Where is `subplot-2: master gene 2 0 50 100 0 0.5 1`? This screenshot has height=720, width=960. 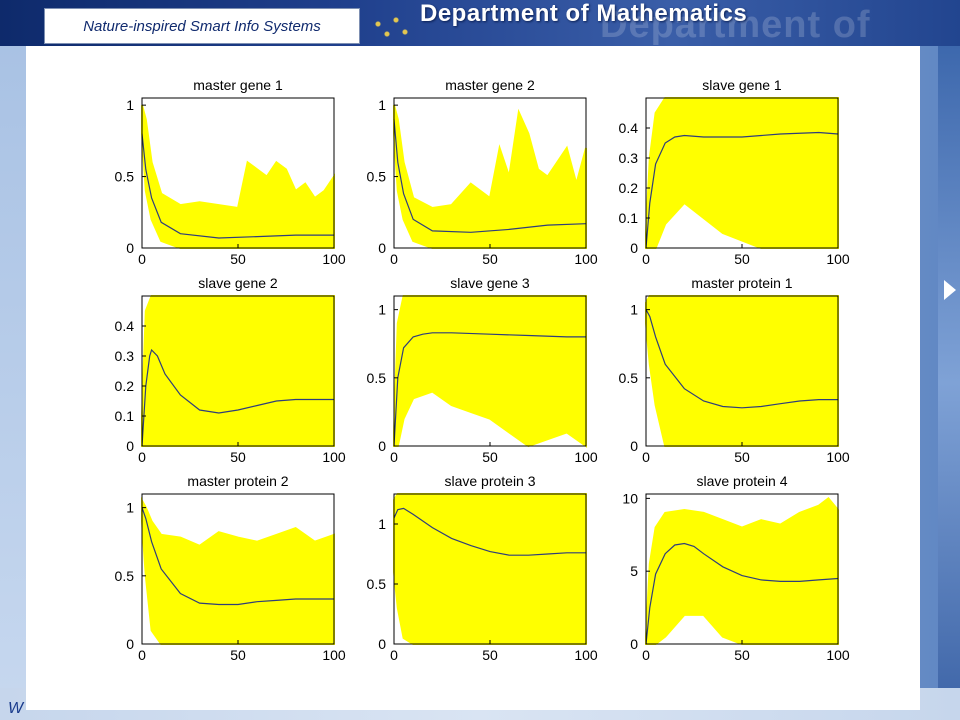
subplot-2: master gene 2 0 50 100 0 0.5 1 is located at coordinates (482, 172).